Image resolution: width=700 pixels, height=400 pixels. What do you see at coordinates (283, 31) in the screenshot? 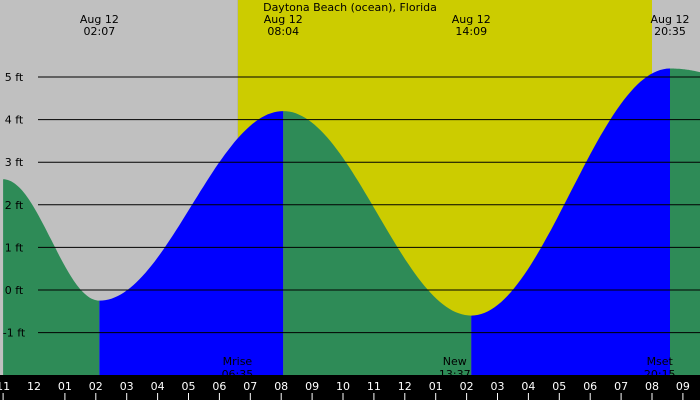
I see `tide-extreme-time: 08:04` at bounding box center [283, 31].